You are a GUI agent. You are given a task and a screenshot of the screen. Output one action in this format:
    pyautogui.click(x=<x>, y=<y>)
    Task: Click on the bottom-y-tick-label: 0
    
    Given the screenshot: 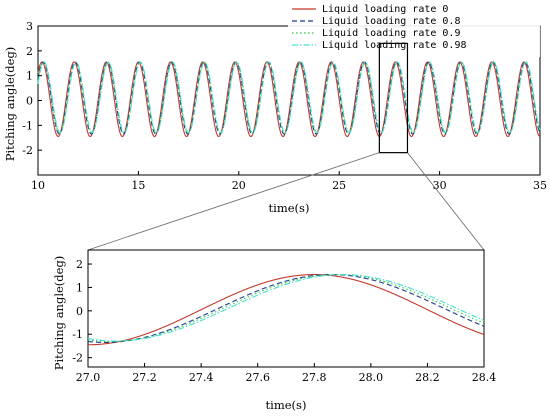 What is the action you would take?
    pyautogui.click(x=79, y=311)
    